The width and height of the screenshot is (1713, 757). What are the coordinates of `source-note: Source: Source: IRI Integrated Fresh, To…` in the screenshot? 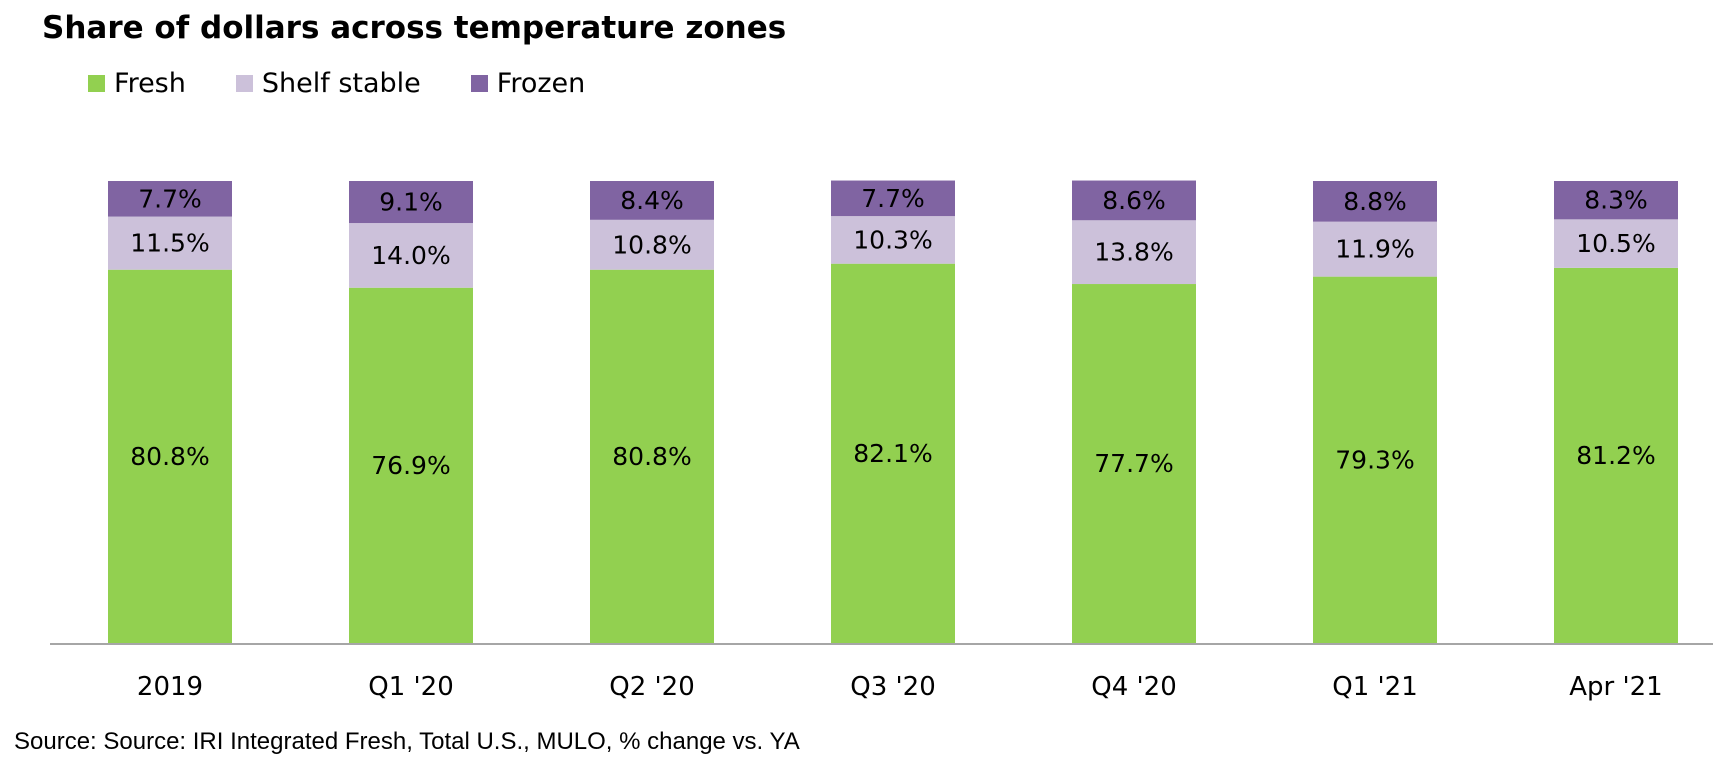 It's located at (407, 741).